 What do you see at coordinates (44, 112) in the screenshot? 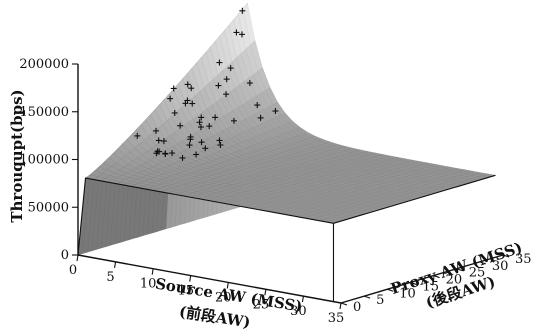
I see `z-tick-label: 150000` at bounding box center [44, 112].